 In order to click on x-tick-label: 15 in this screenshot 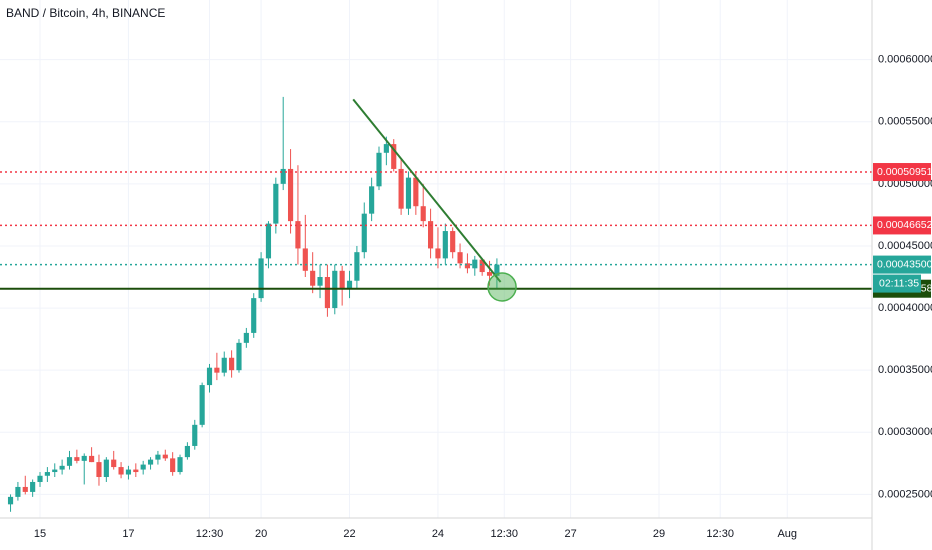, I will do `click(40, 534)`.